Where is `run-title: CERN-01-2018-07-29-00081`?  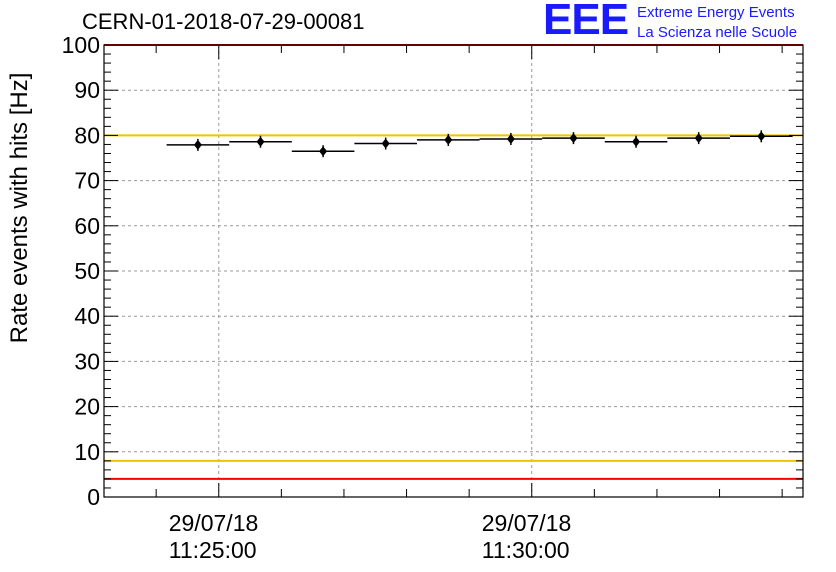
run-title: CERN-01-2018-07-29-00081 is located at coordinates (223, 21).